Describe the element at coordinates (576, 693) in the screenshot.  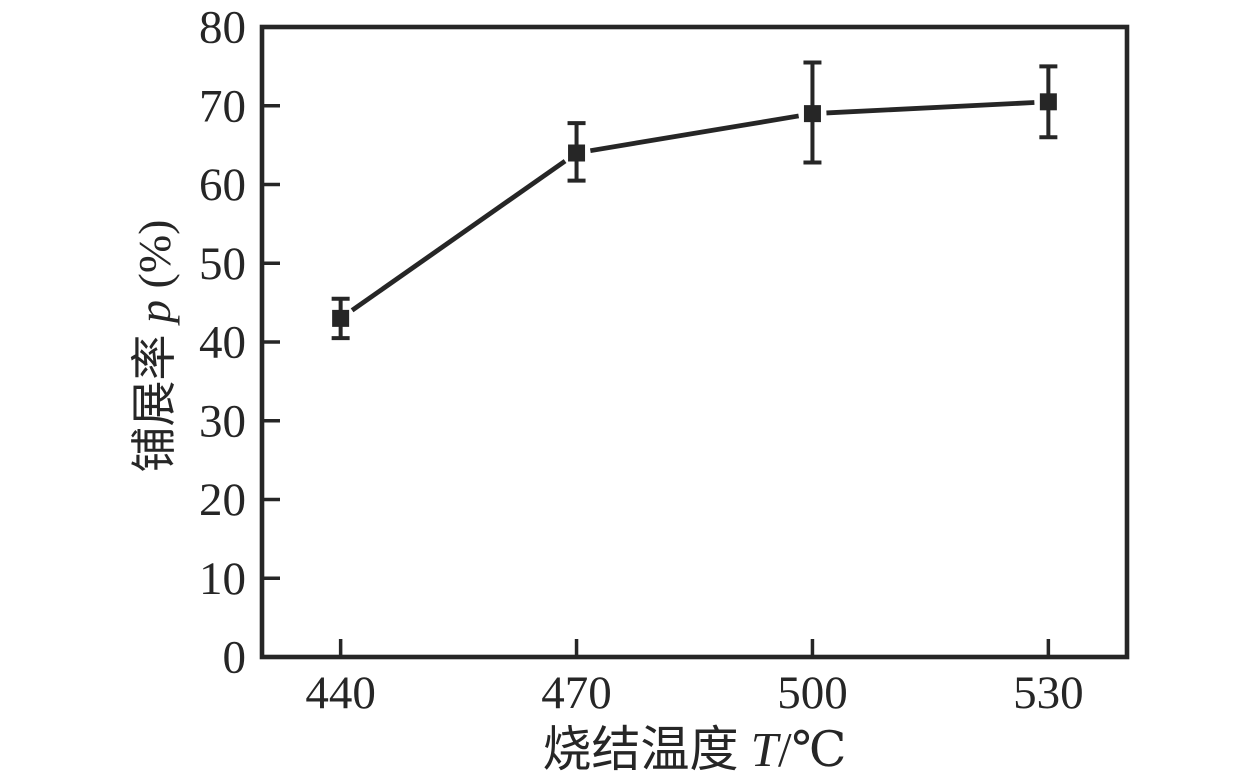
I see `x-tick-label: 470` at that location.